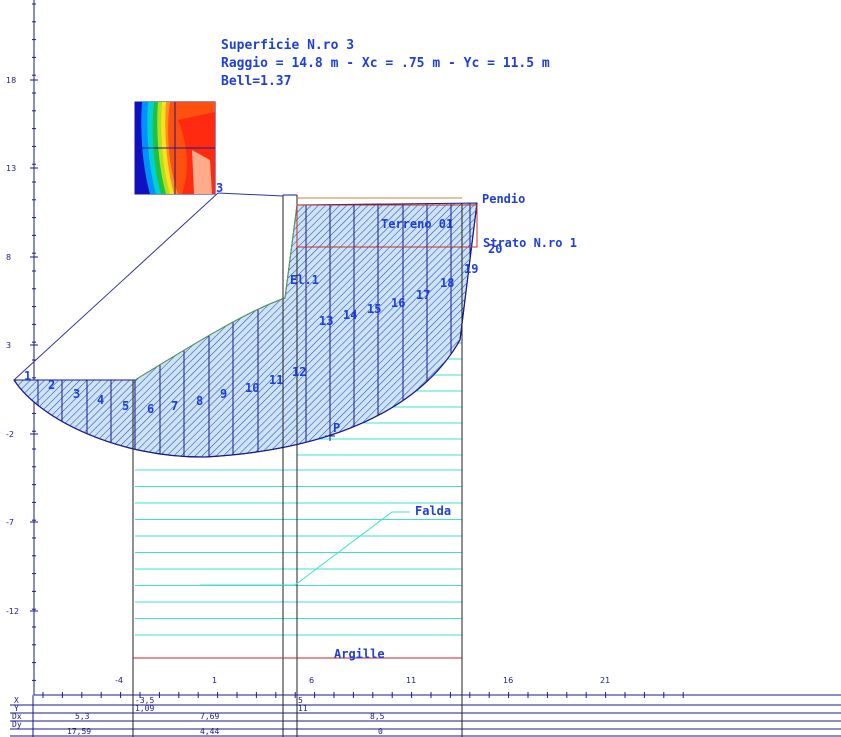  What do you see at coordinates (22, 342) in the screenshot?
I see `y-axis-ticks: 18 13 8 3 -2 -7 -12` at bounding box center [22, 342].